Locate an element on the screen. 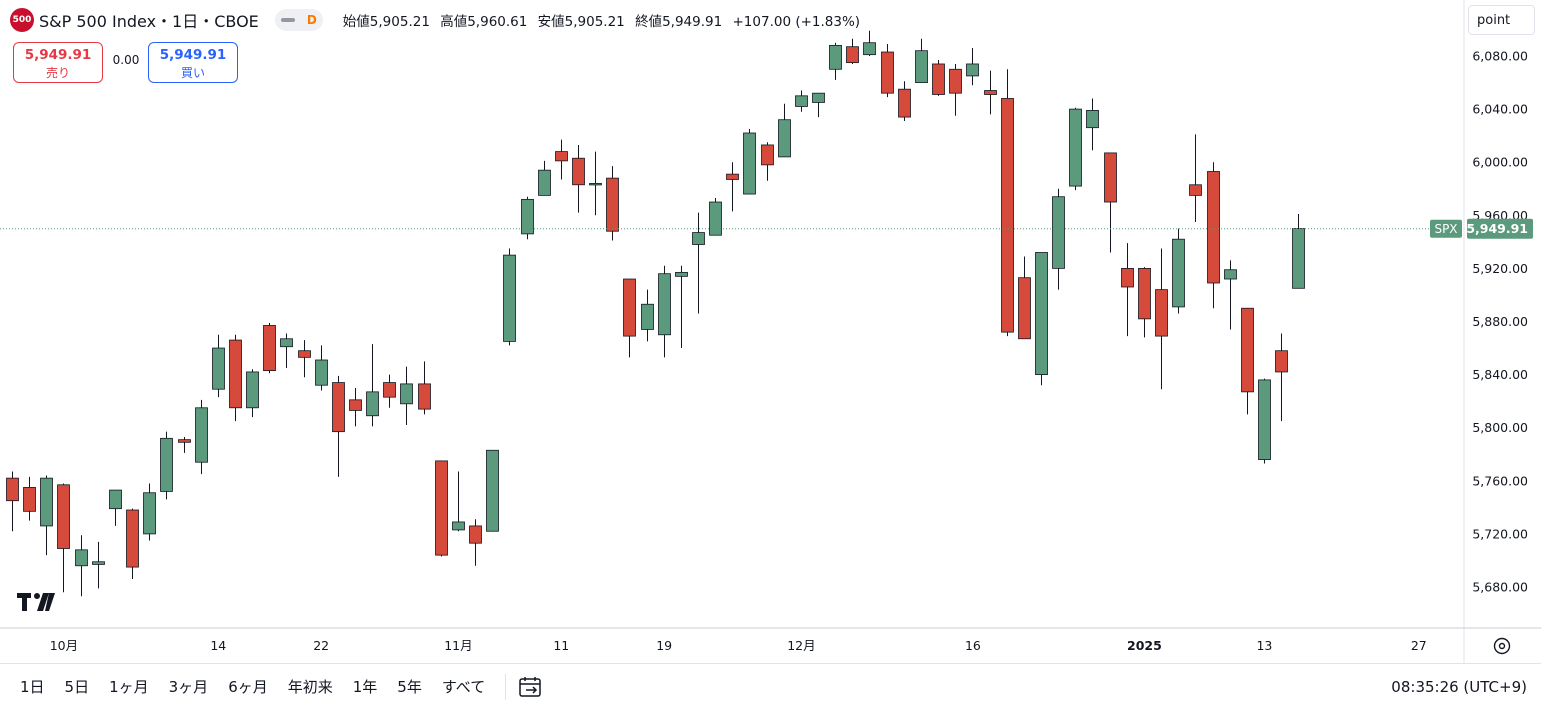 The height and width of the screenshot is (715, 1541). sell-button: 5,949.91 売り is located at coordinates (58, 62).